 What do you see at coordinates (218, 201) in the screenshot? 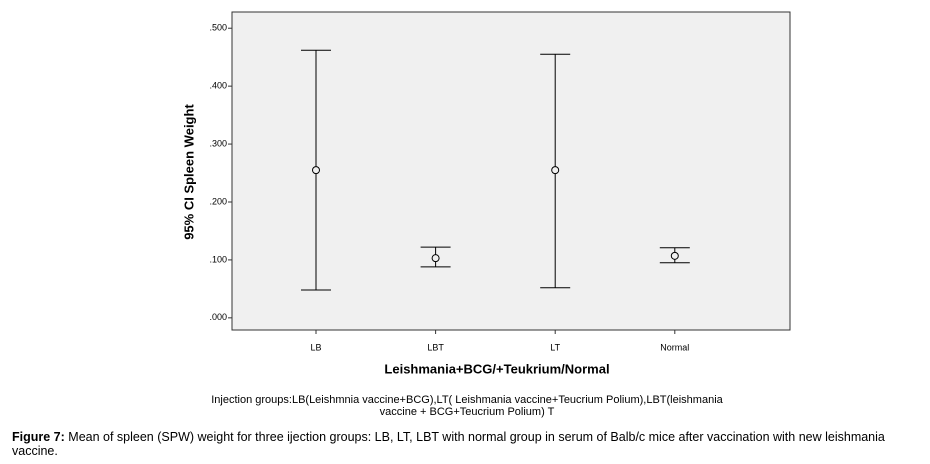
I see `y-tick-label: .200` at bounding box center [218, 201].